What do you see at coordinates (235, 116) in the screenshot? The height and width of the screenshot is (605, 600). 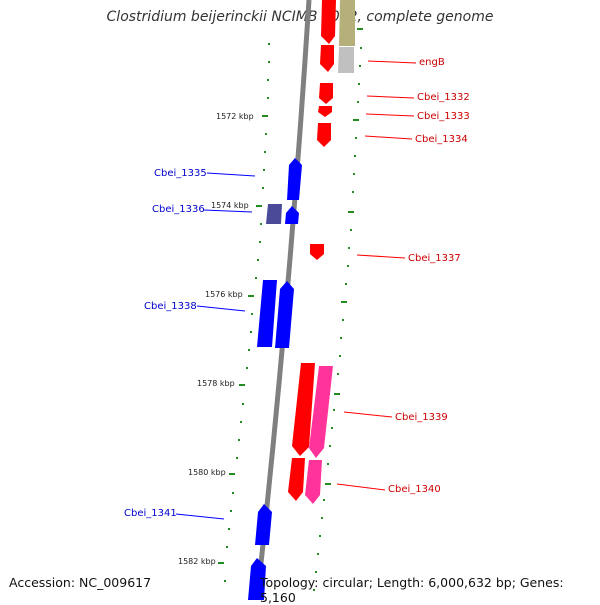 I see `tick-label-1572: 1572 kbp` at bounding box center [235, 116].